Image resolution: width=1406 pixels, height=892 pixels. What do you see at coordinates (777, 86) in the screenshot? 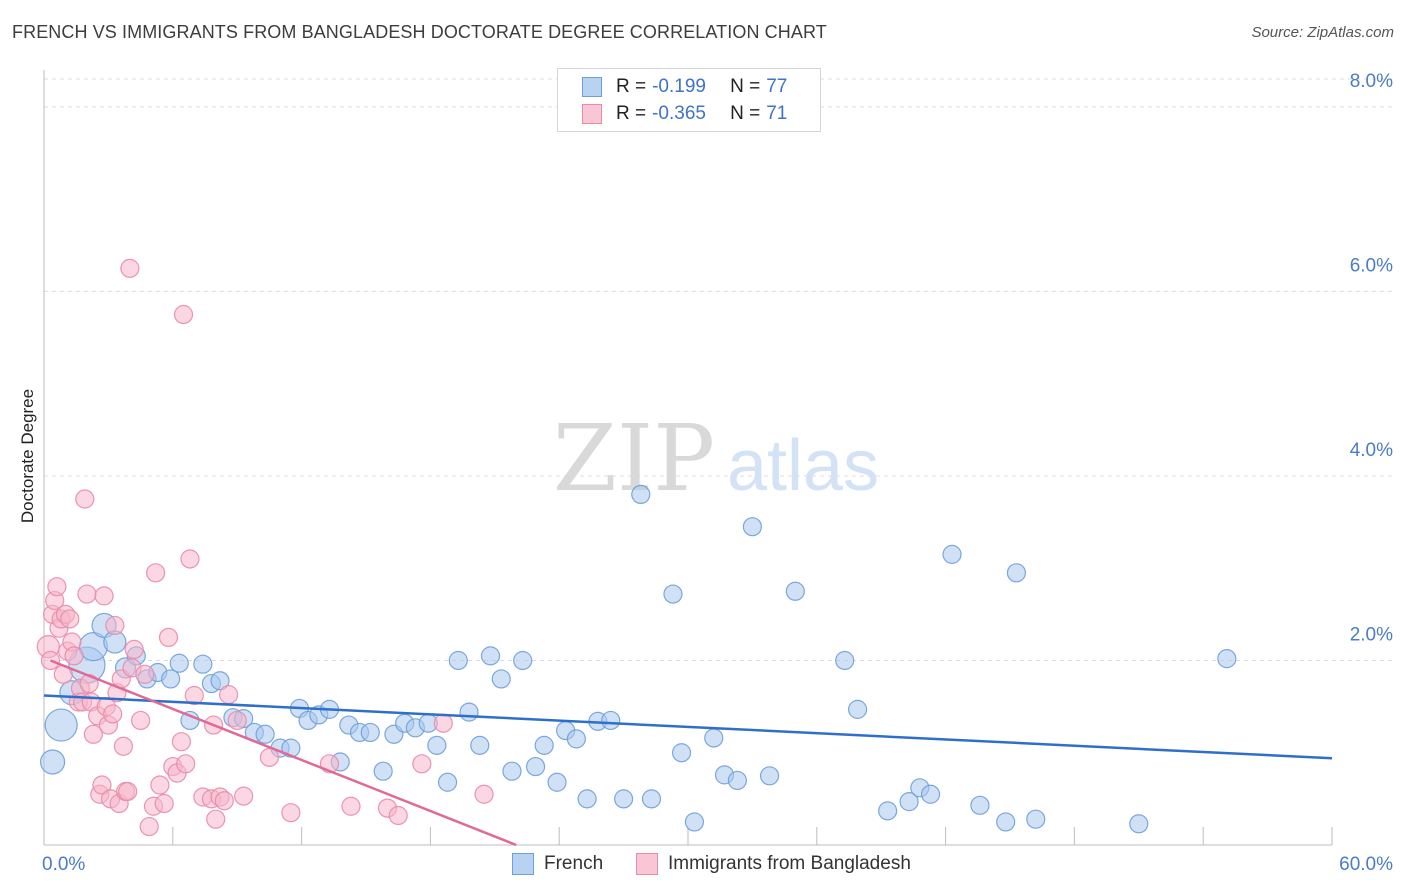
I see `n-value: 77` at bounding box center [777, 86].